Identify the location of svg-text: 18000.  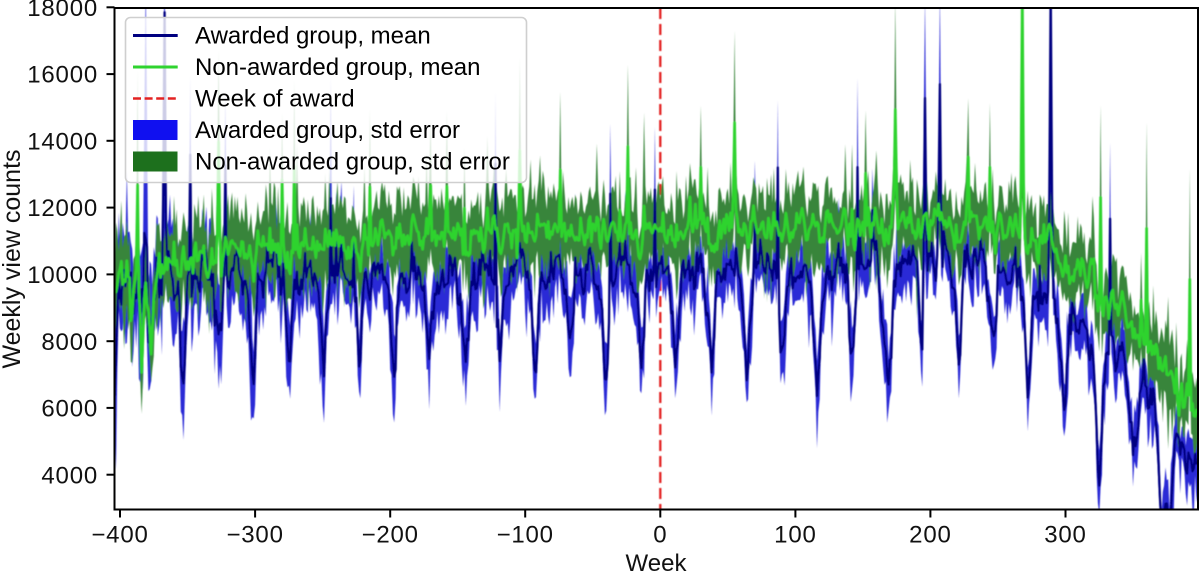
(62, 11).